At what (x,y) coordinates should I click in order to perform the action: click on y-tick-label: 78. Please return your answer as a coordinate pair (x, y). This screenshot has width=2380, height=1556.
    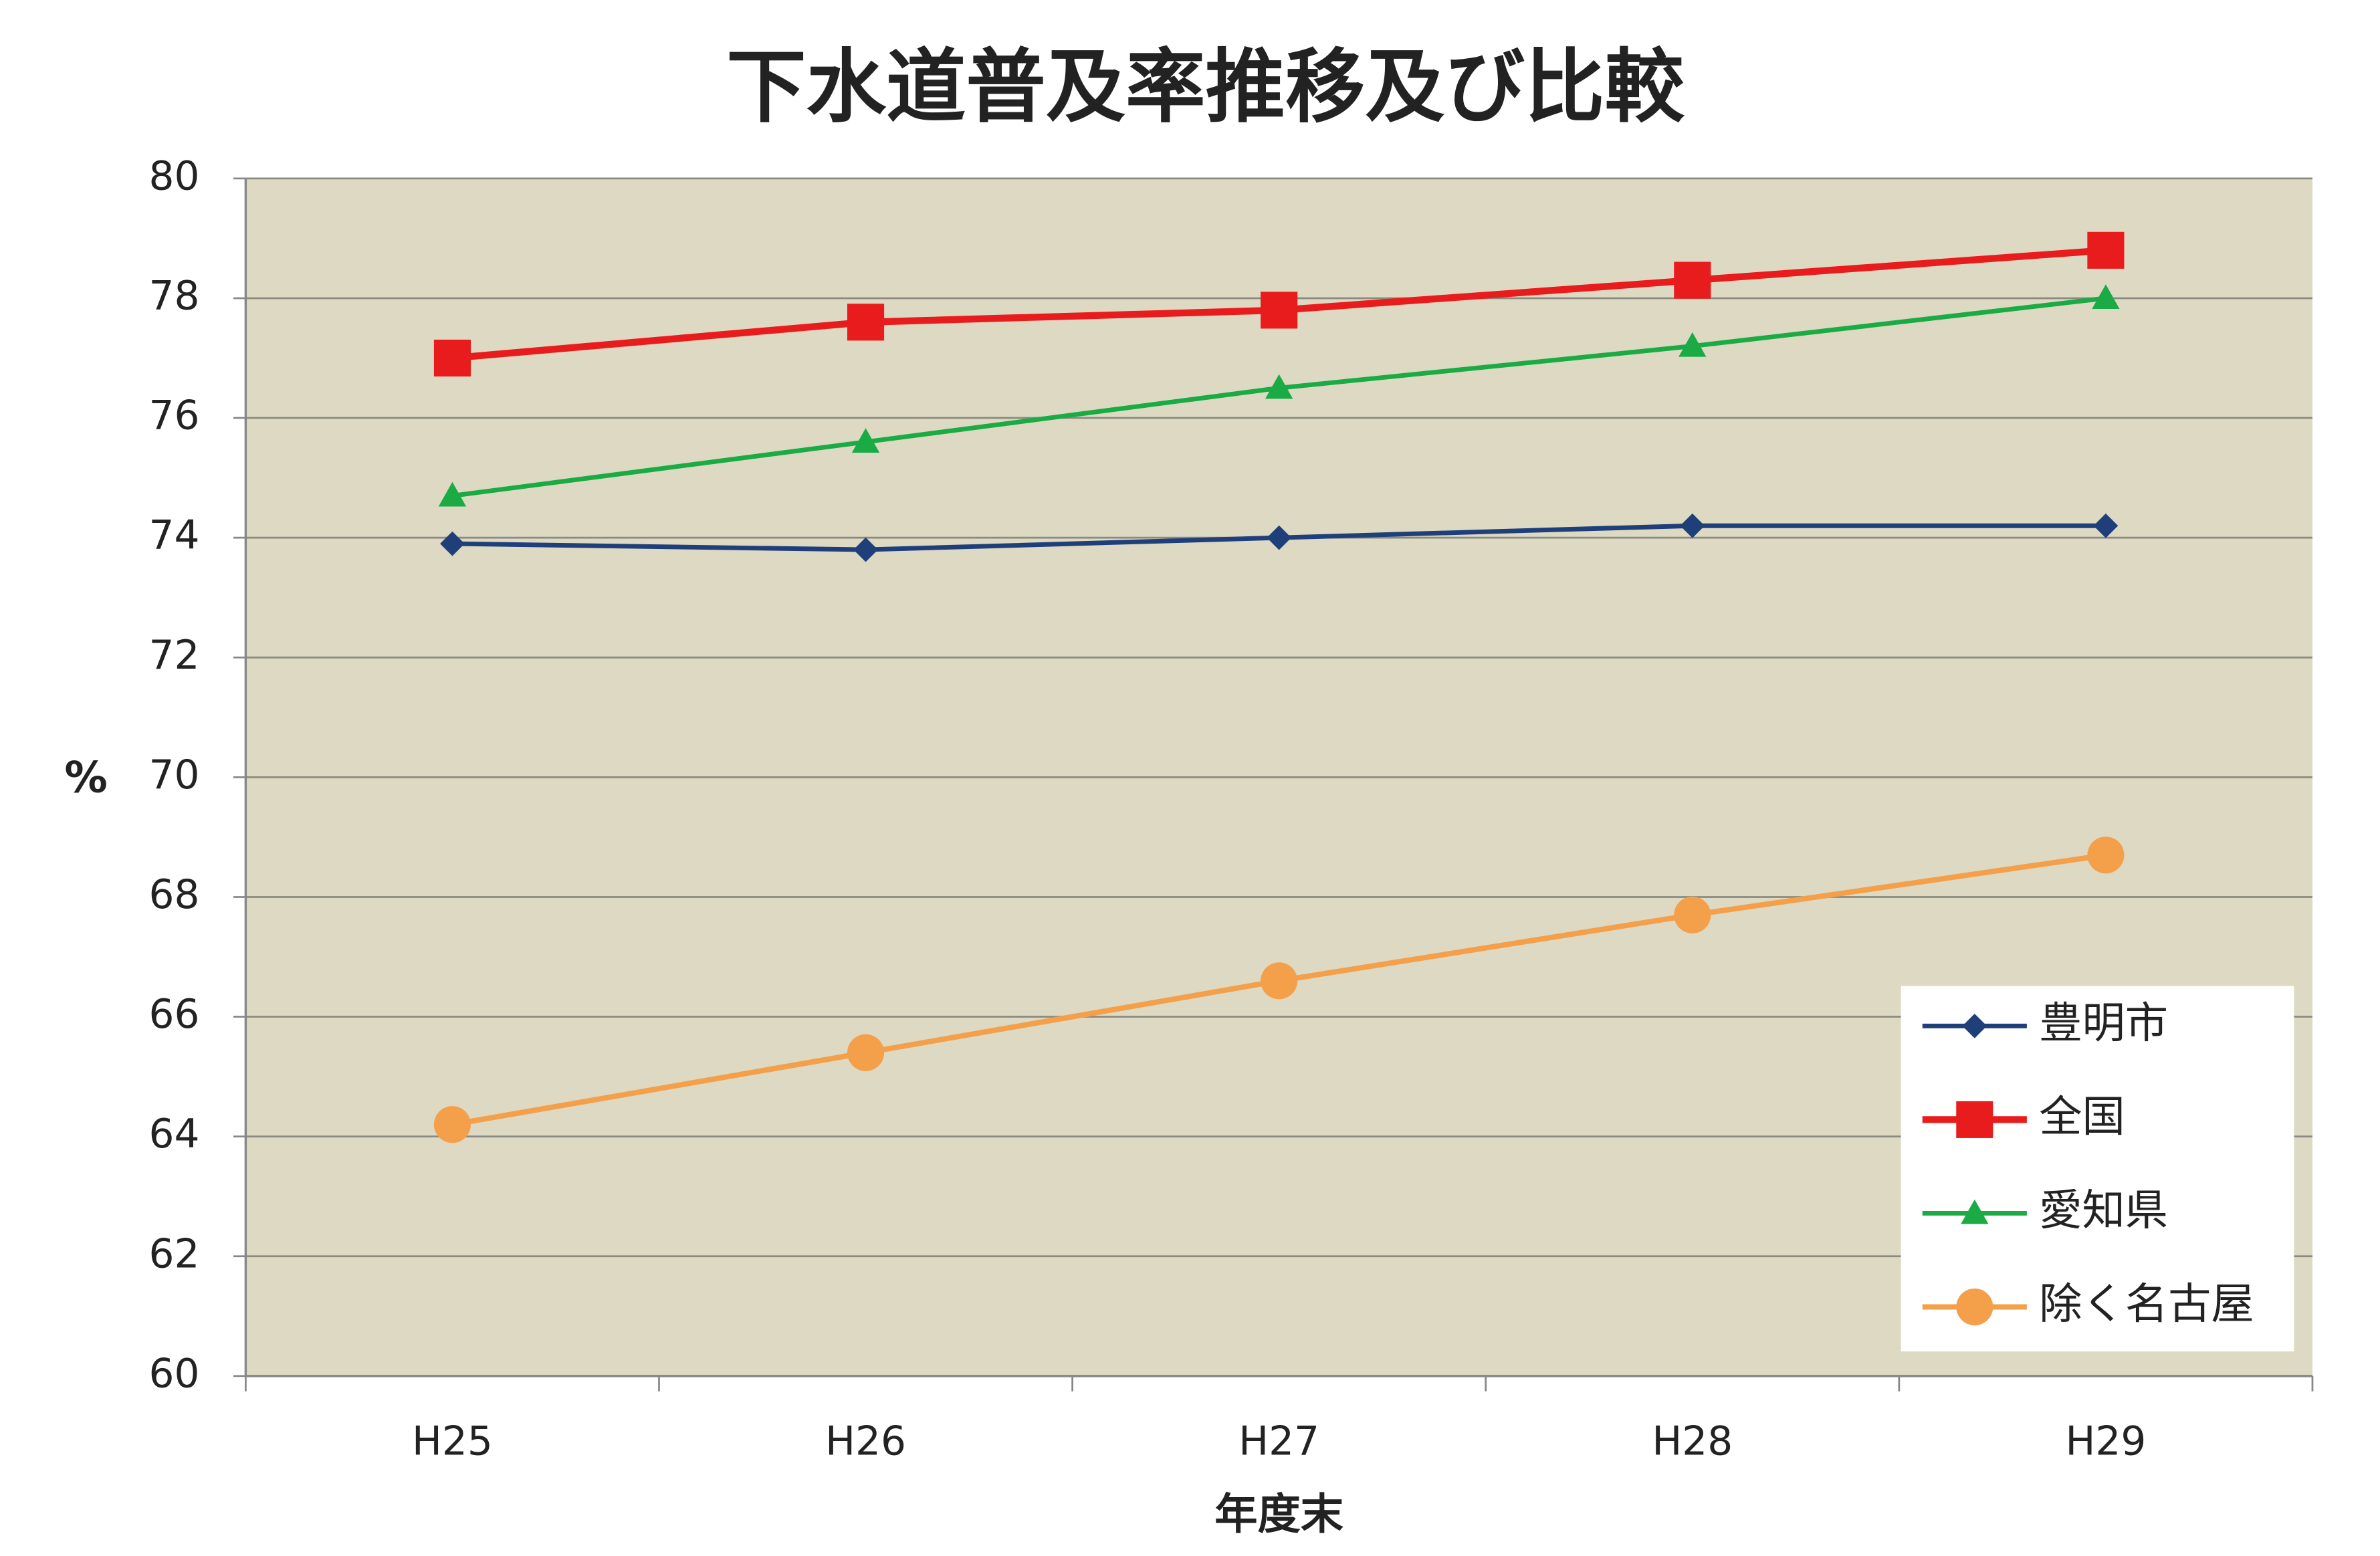
    Looking at the image, I should click on (174, 296).